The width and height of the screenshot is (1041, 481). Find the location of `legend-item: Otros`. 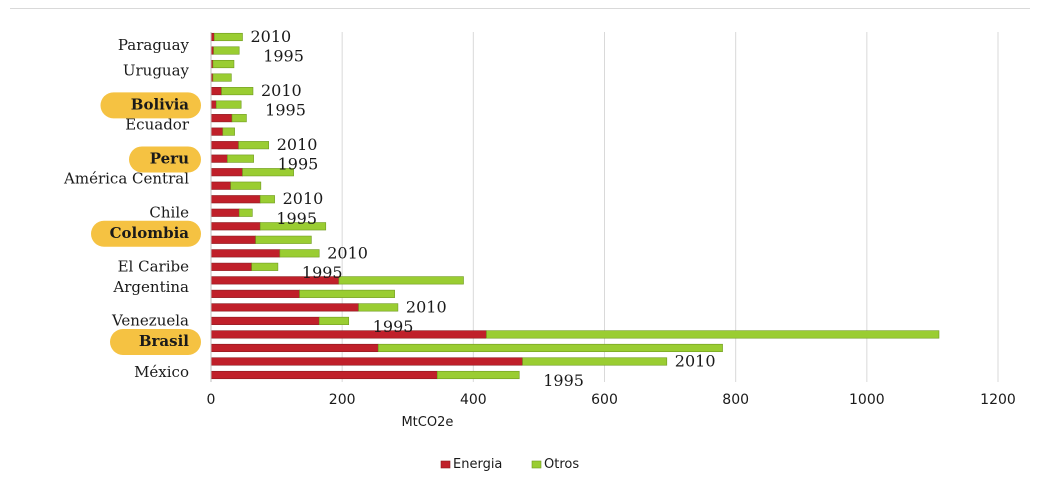

legend-item: Otros is located at coordinates (555, 464).